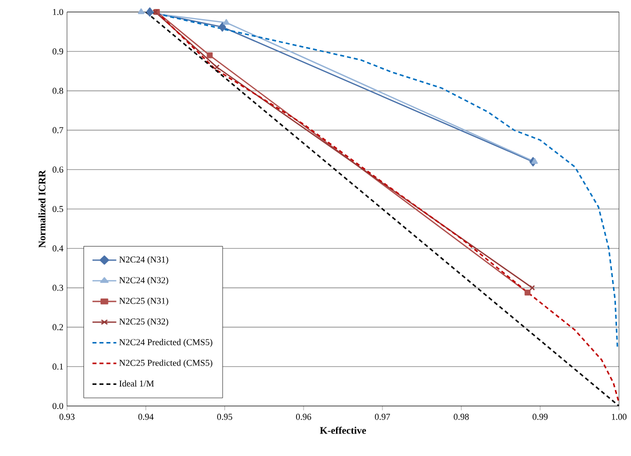 The height and width of the screenshot is (456, 631). I want to click on legend-label: N2C25 (N32), so click(143, 322).